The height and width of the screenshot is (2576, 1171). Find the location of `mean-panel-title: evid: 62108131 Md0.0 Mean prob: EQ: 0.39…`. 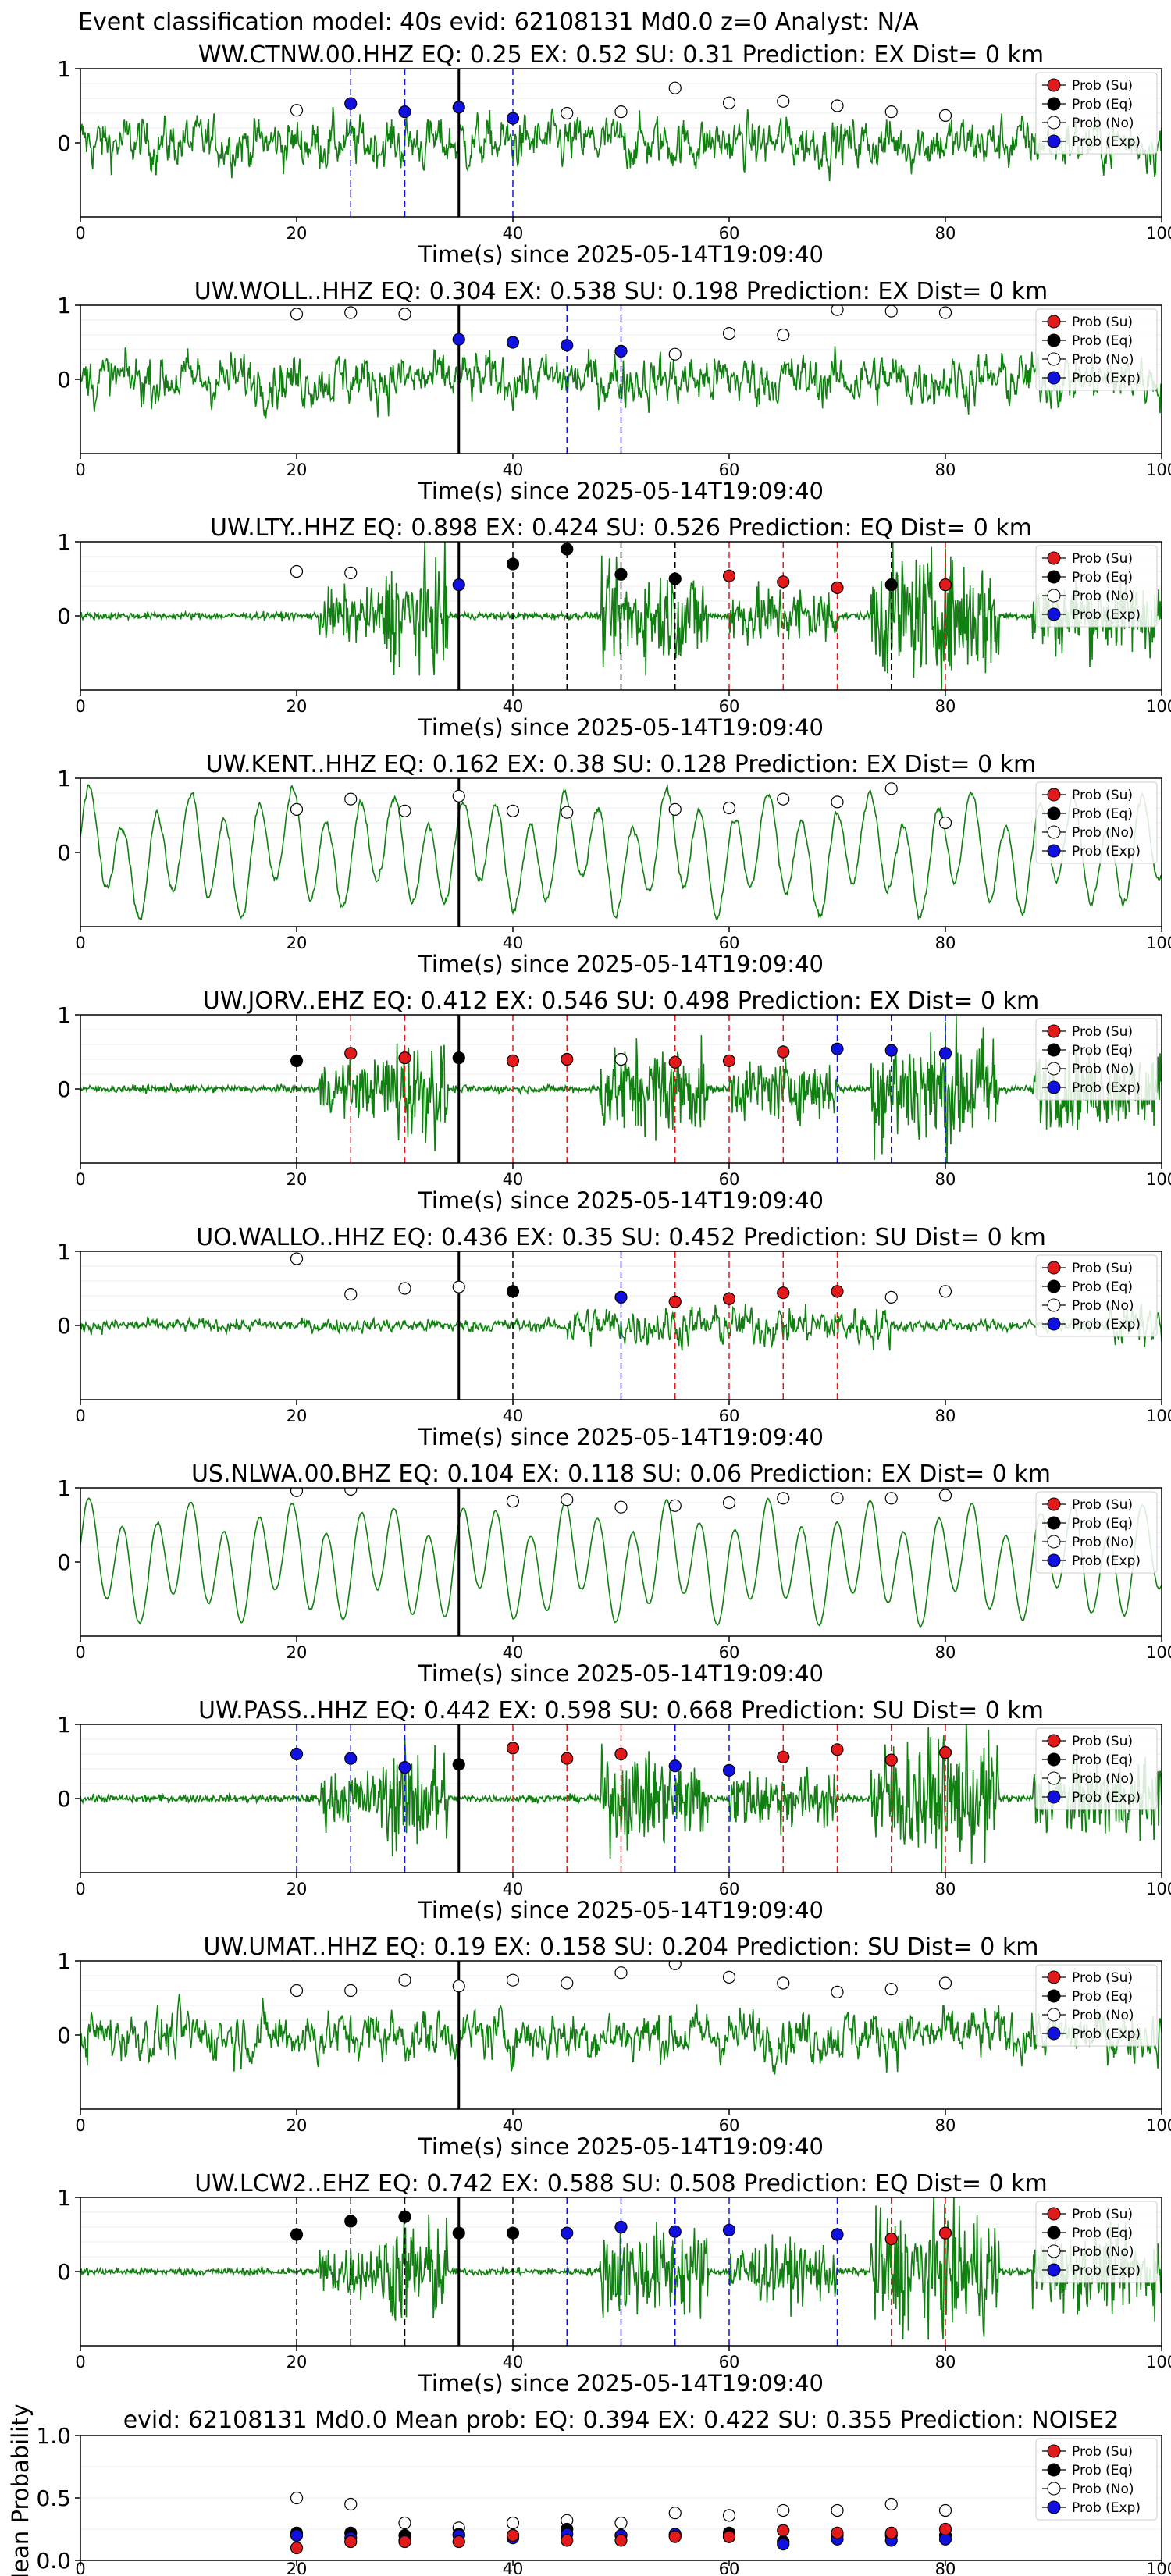

mean-panel-title: evid: 62108131 Md0.0 Mean prob: EQ: 0.39… is located at coordinates (621, 2420).